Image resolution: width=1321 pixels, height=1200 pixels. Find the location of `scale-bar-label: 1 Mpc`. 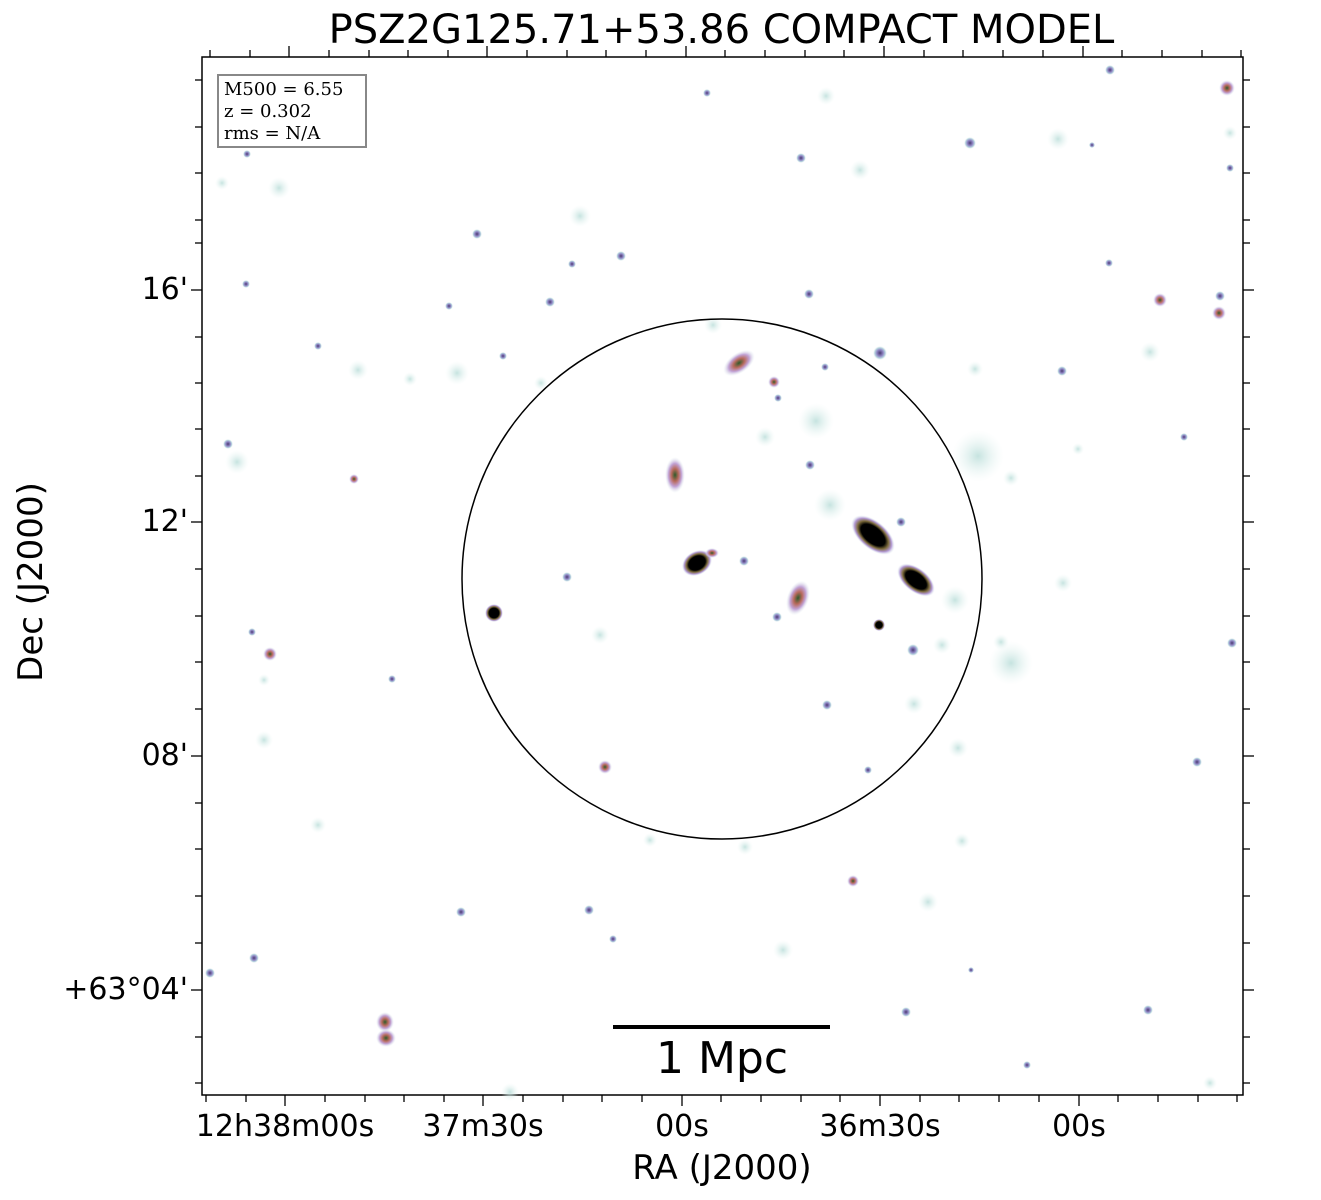

scale-bar-label: 1 Mpc is located at coordinates (722, 1058).